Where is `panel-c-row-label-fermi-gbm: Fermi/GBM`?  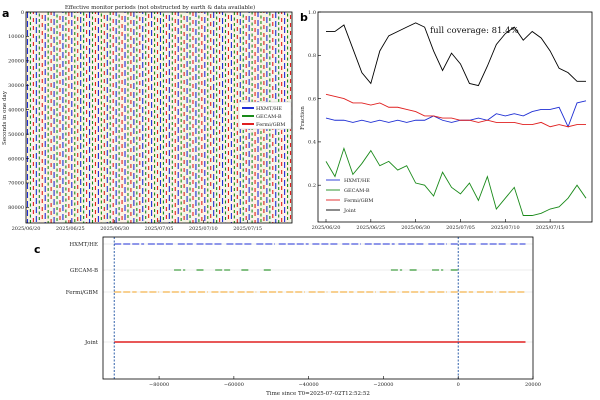
panel-c-row-label-fermi-gbm: Fermi/GBM is located at coordinates (82, 293).